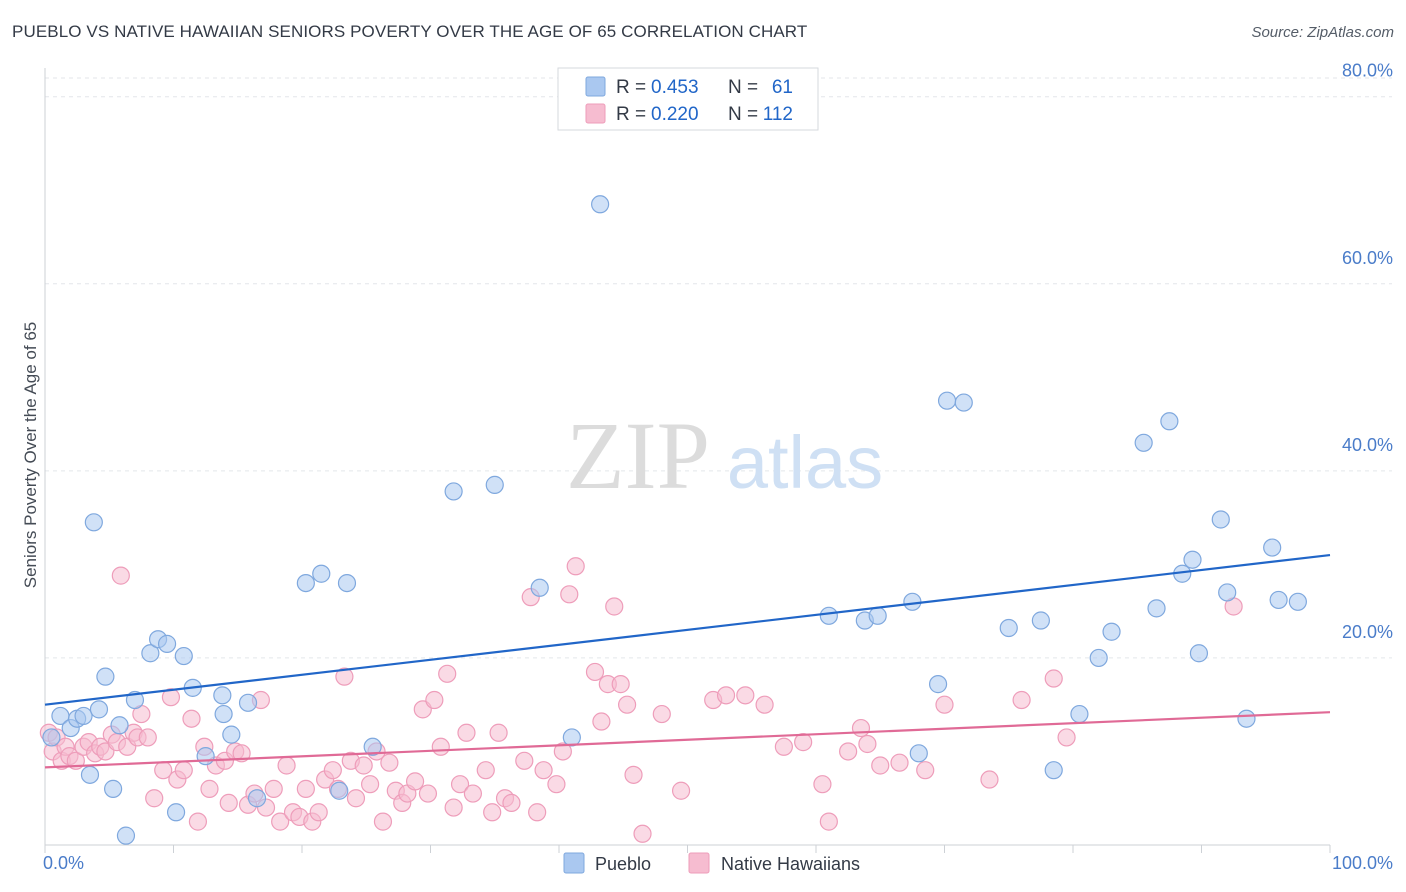 Image resolution: width=1406 pixels, height=892 pixels. I want to click on legend-n-label-2: N =, so click(743, 114).